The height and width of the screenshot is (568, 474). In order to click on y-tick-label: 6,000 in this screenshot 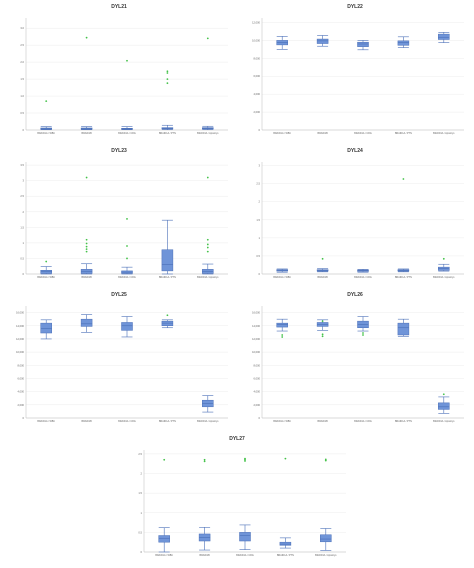, I will do `click(21, 378)`.